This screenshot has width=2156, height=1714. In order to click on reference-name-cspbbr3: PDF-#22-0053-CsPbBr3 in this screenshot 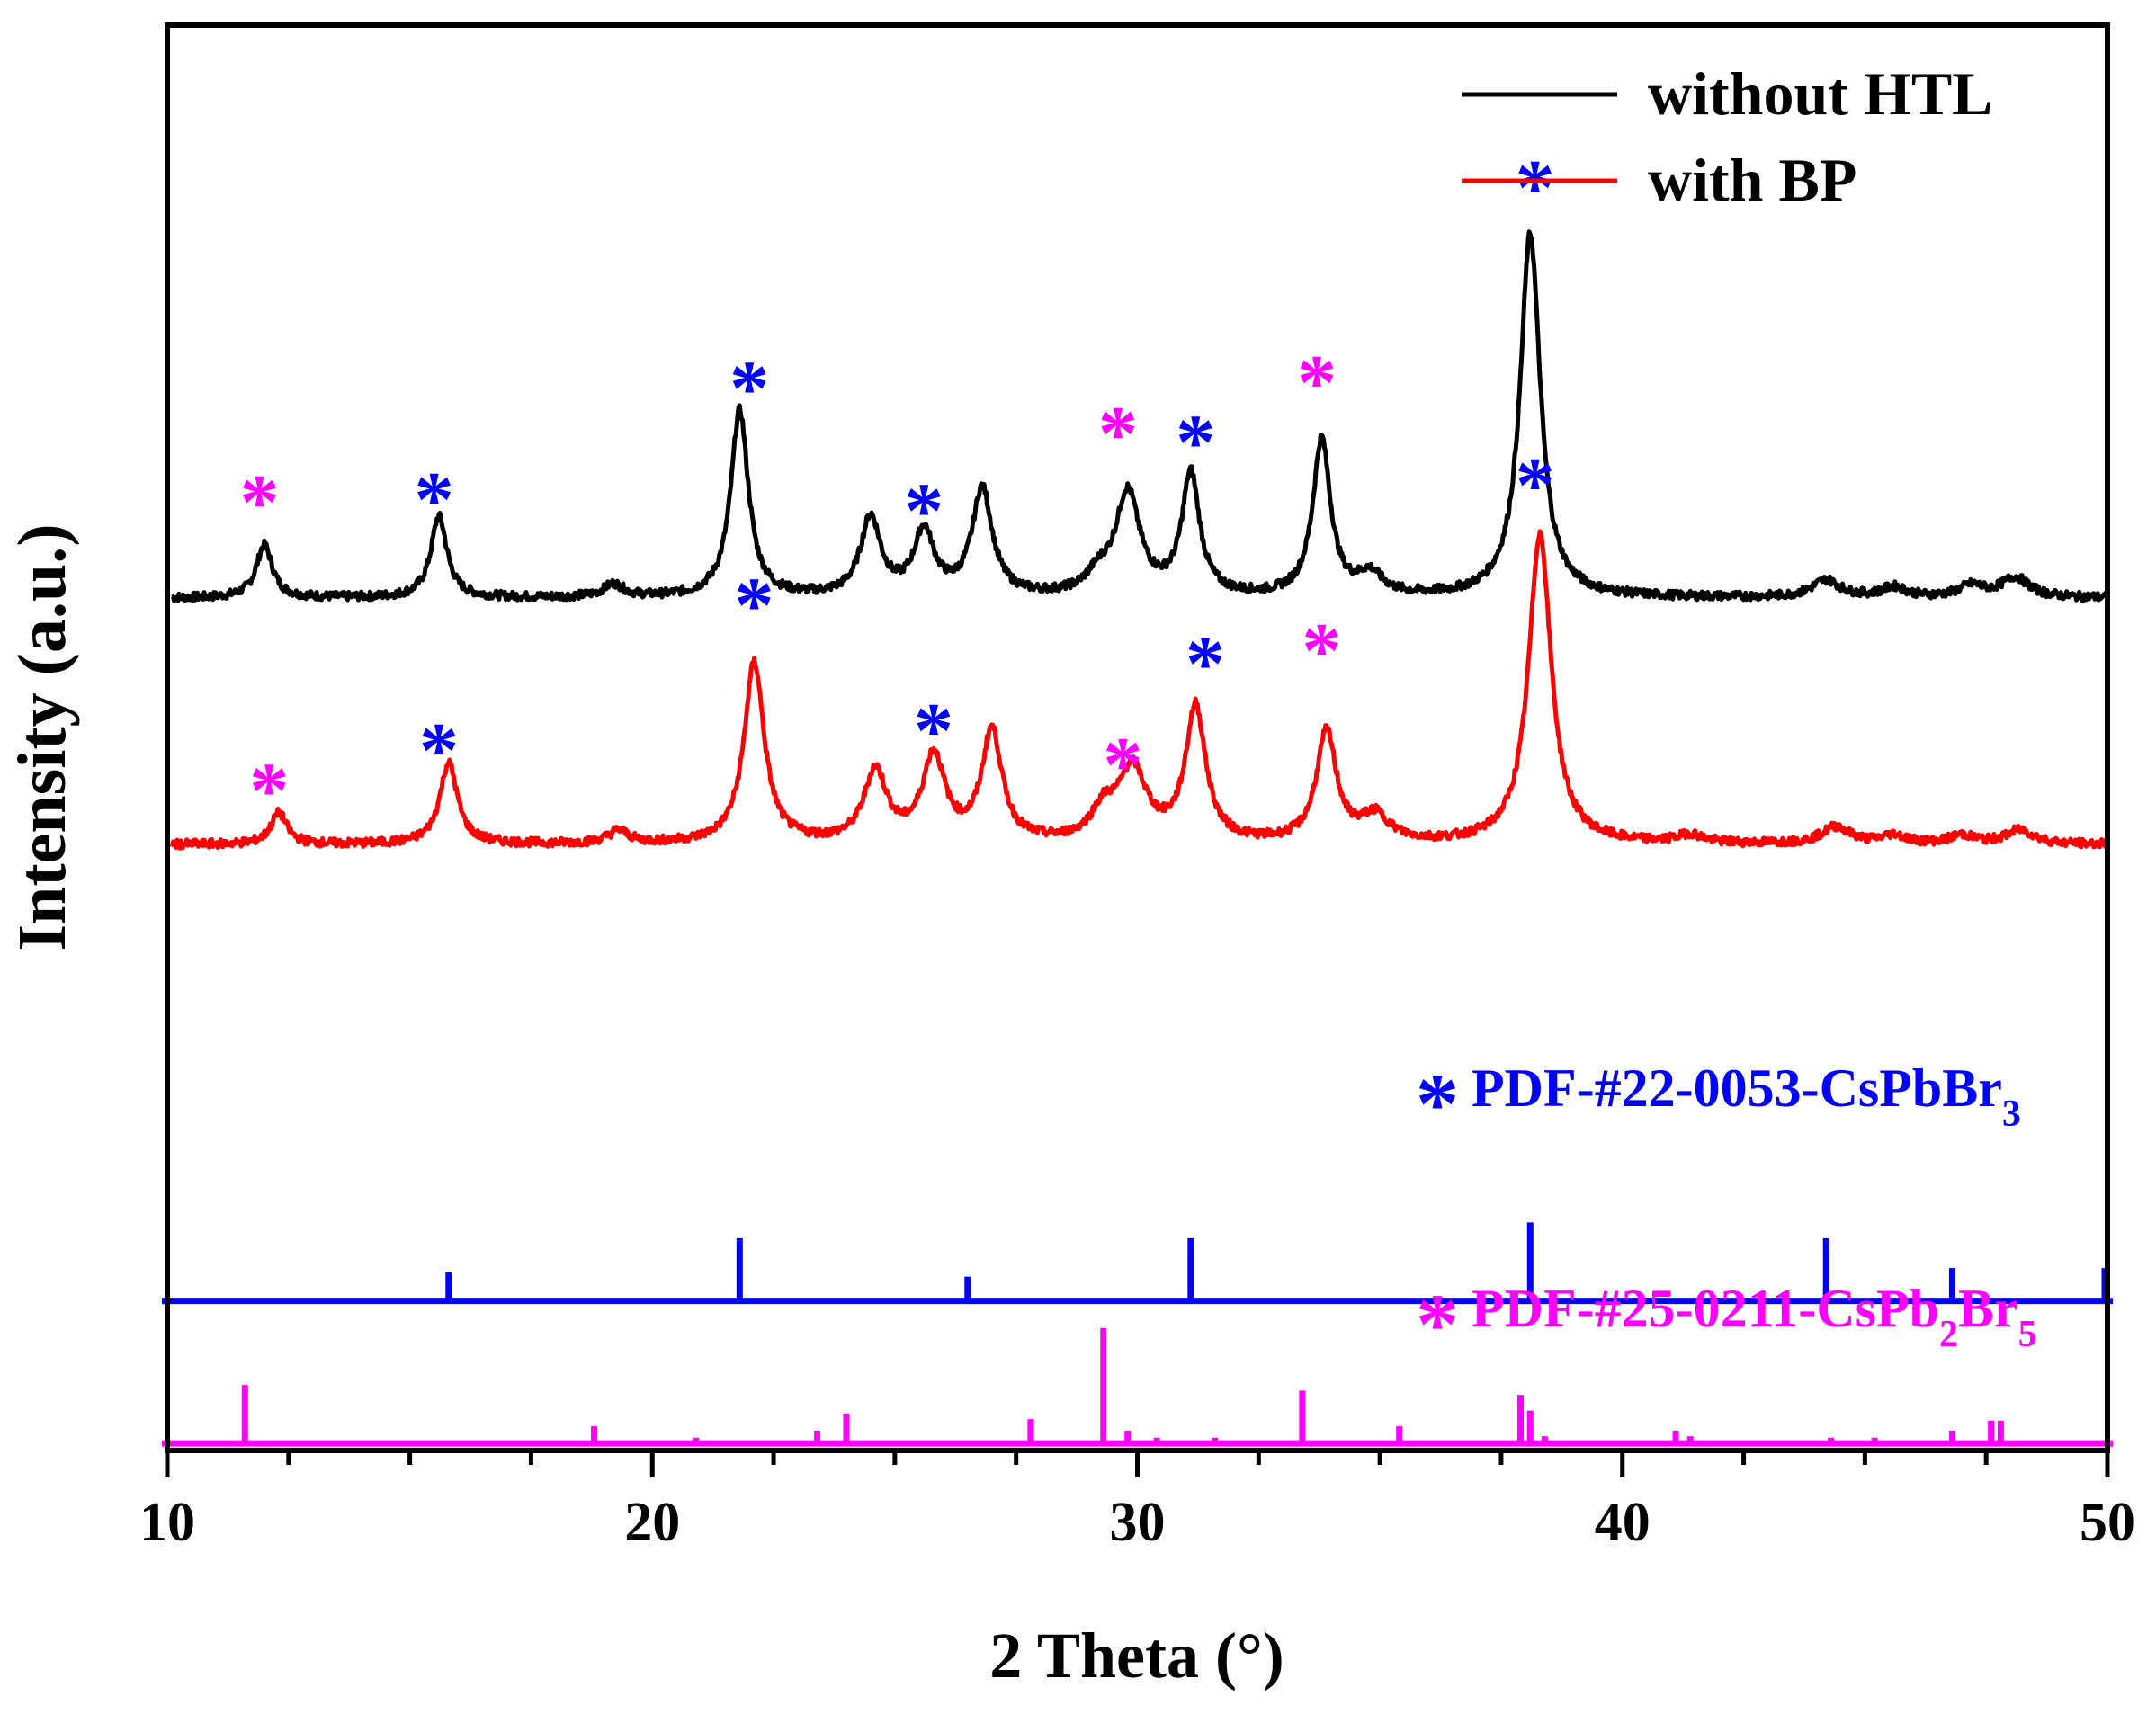, I will do `click(1746, 1096)`.